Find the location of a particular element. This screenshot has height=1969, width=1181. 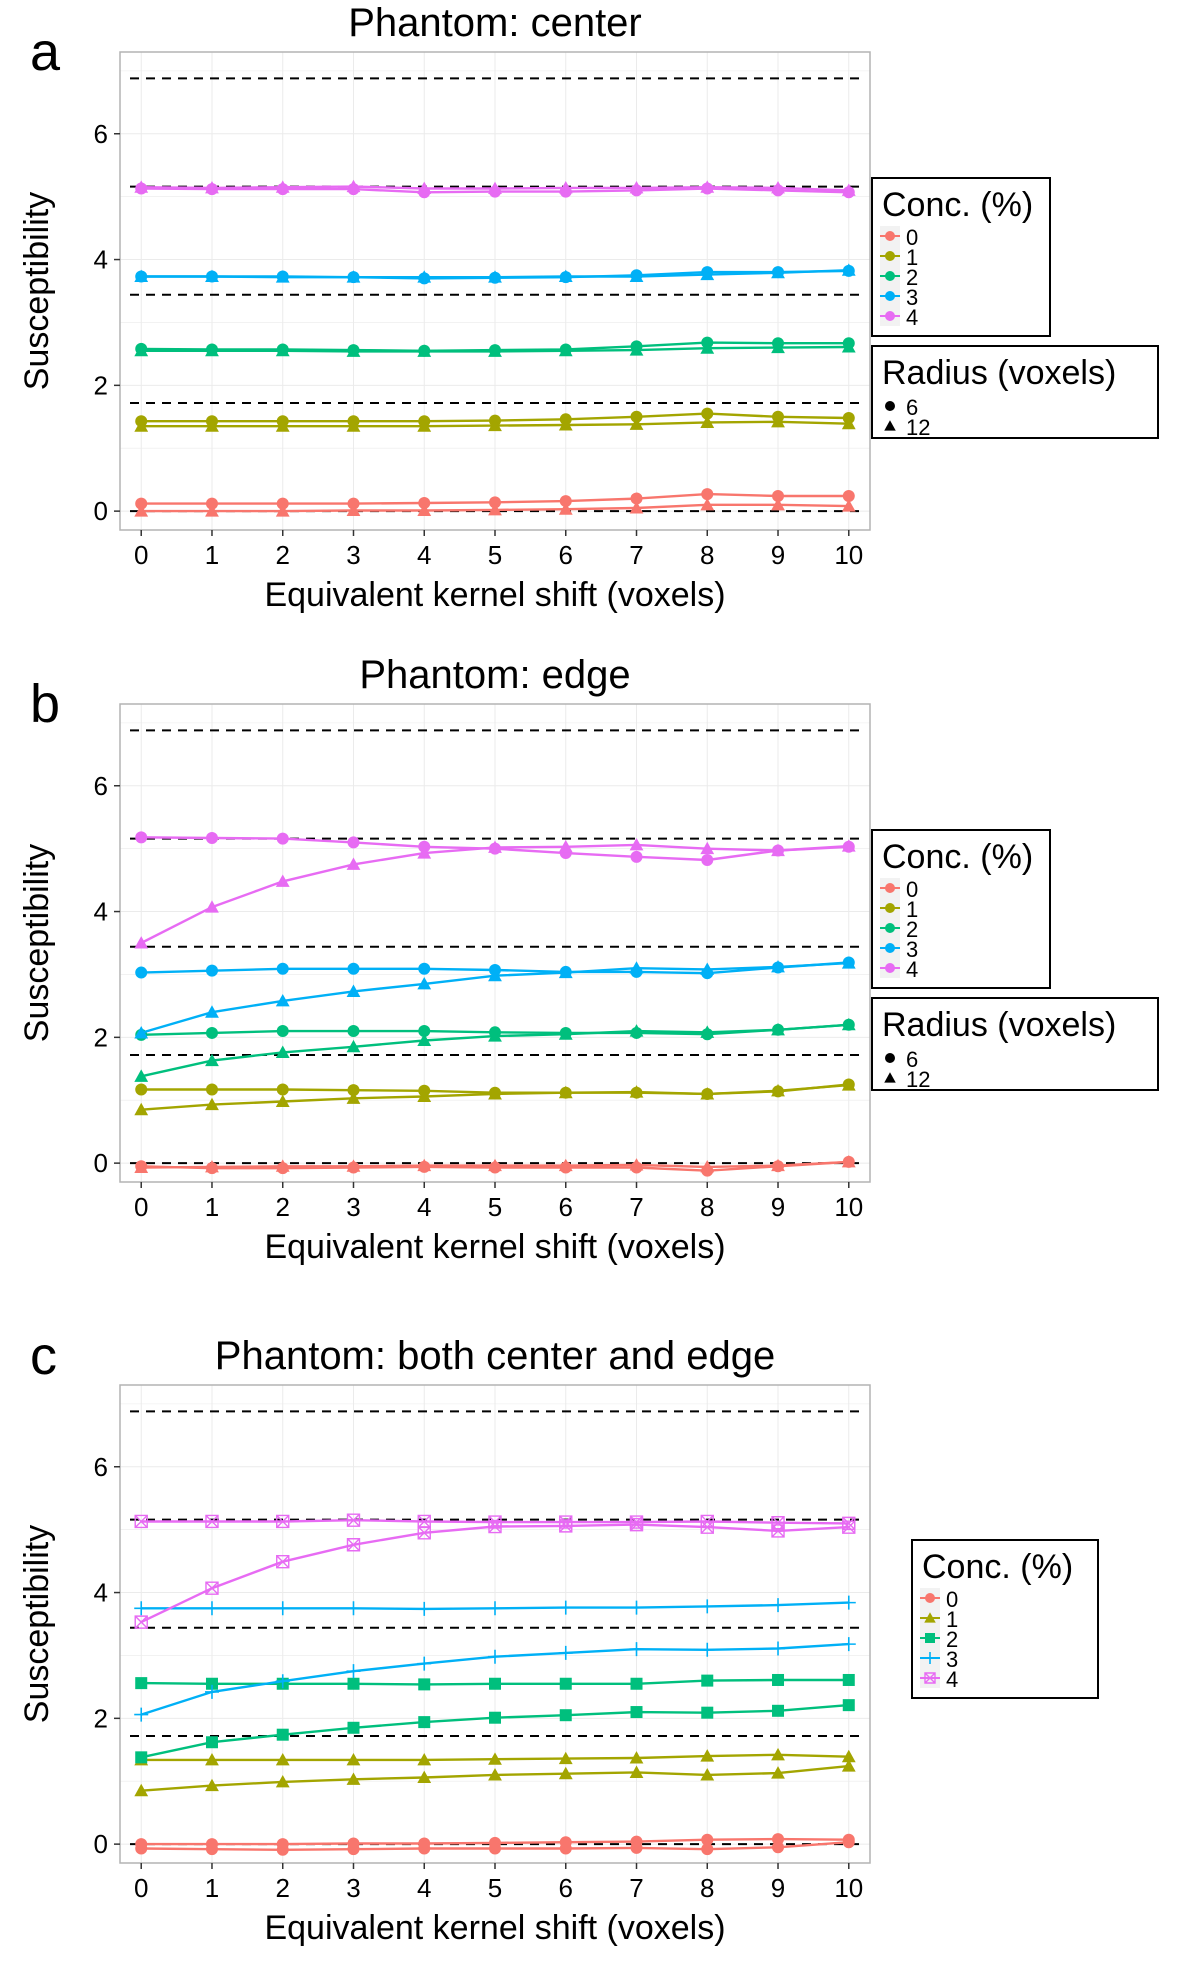

y-tick-label: 4 is located at coordinates (101, 1593).